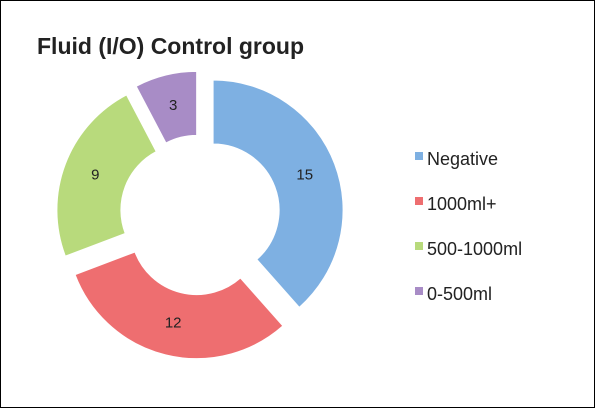 Image resolution: width=595 pixels, height=408 pixels. I want to click on legend-label: Negative, so click(462, 159).